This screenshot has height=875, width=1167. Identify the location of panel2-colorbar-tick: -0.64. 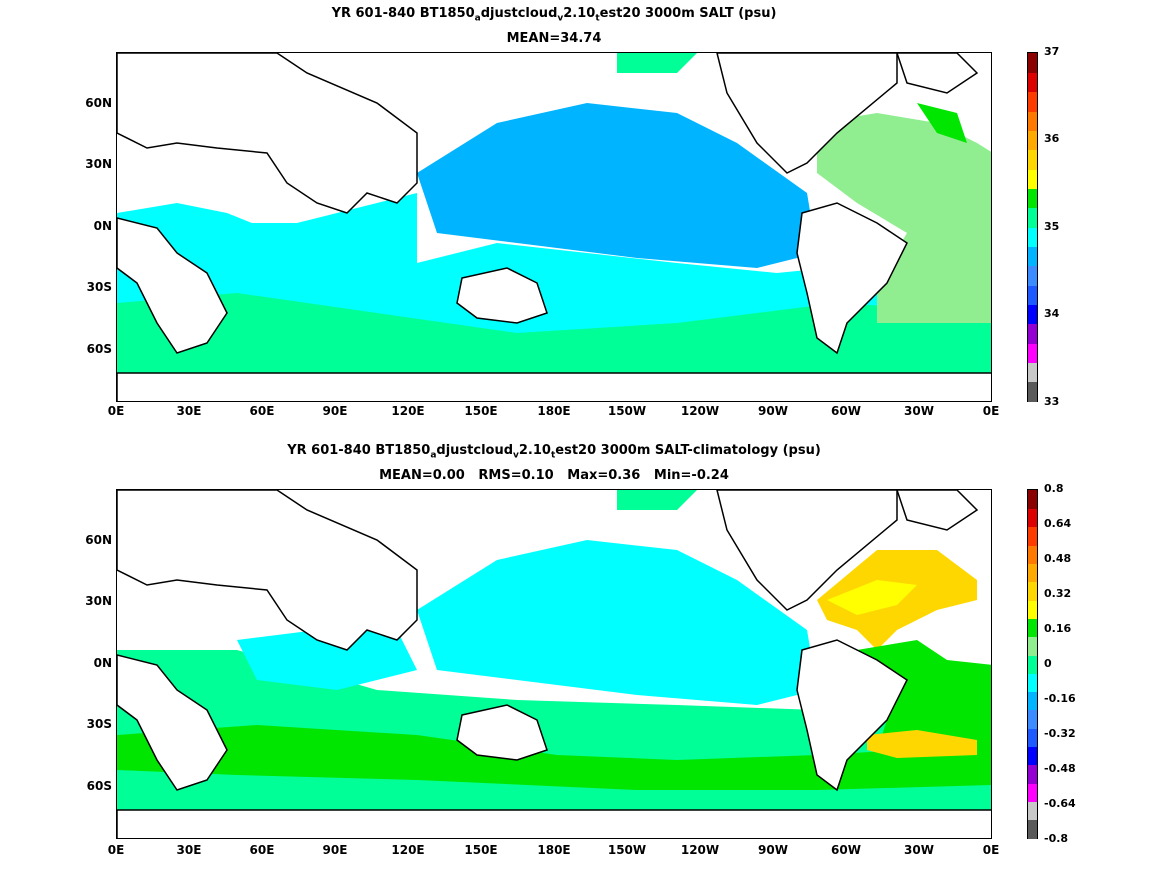
(1060, 803).